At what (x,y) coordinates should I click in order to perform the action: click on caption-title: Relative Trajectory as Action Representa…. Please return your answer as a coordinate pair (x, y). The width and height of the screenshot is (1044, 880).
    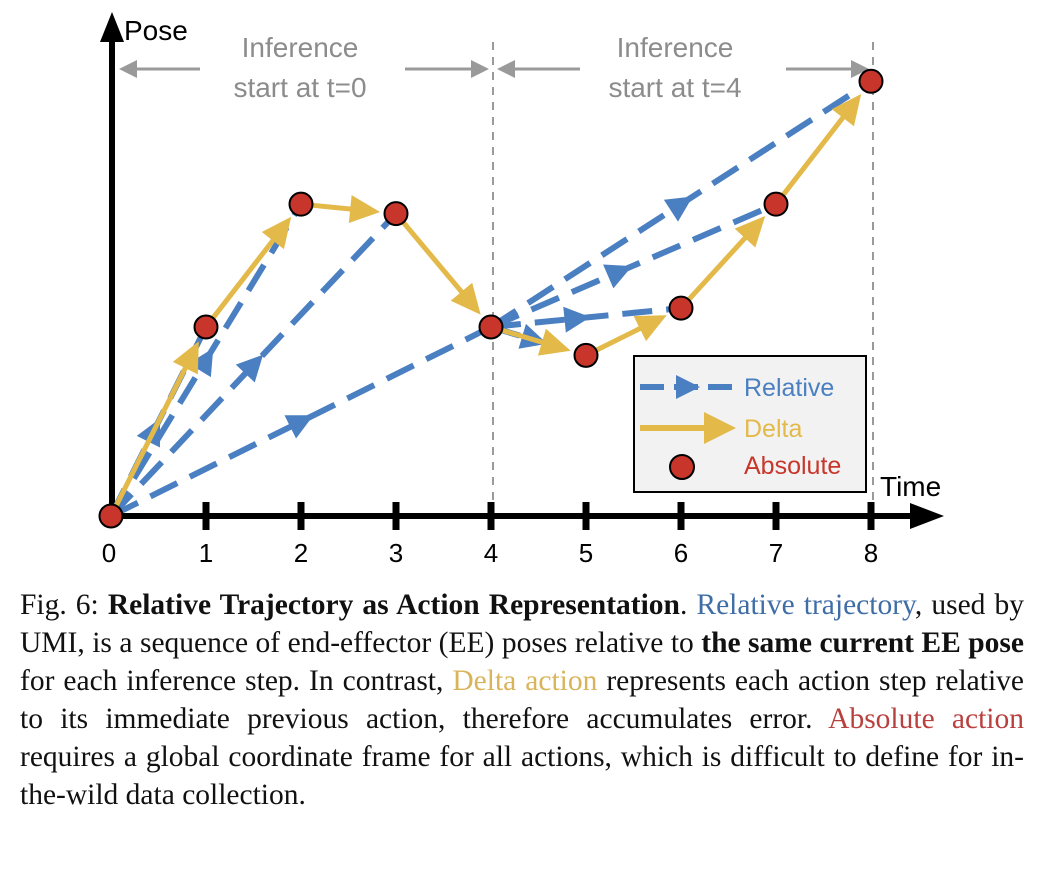
    Looking at the image, I should click on (393, 605).